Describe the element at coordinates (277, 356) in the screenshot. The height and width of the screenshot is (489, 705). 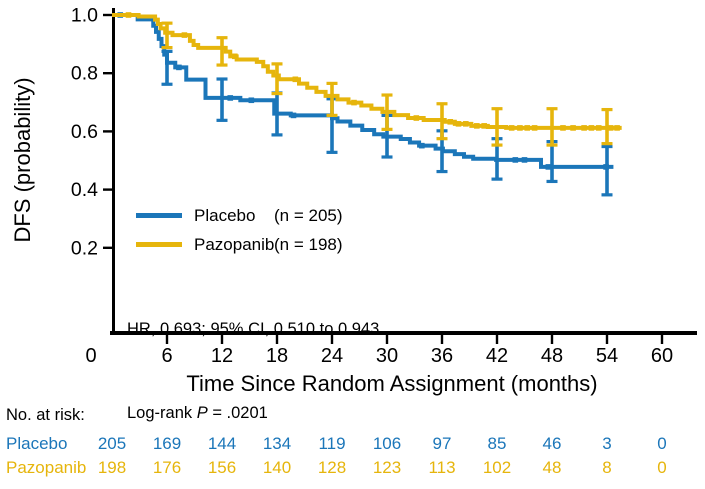
I see `x-tick-label: 18` at that location.